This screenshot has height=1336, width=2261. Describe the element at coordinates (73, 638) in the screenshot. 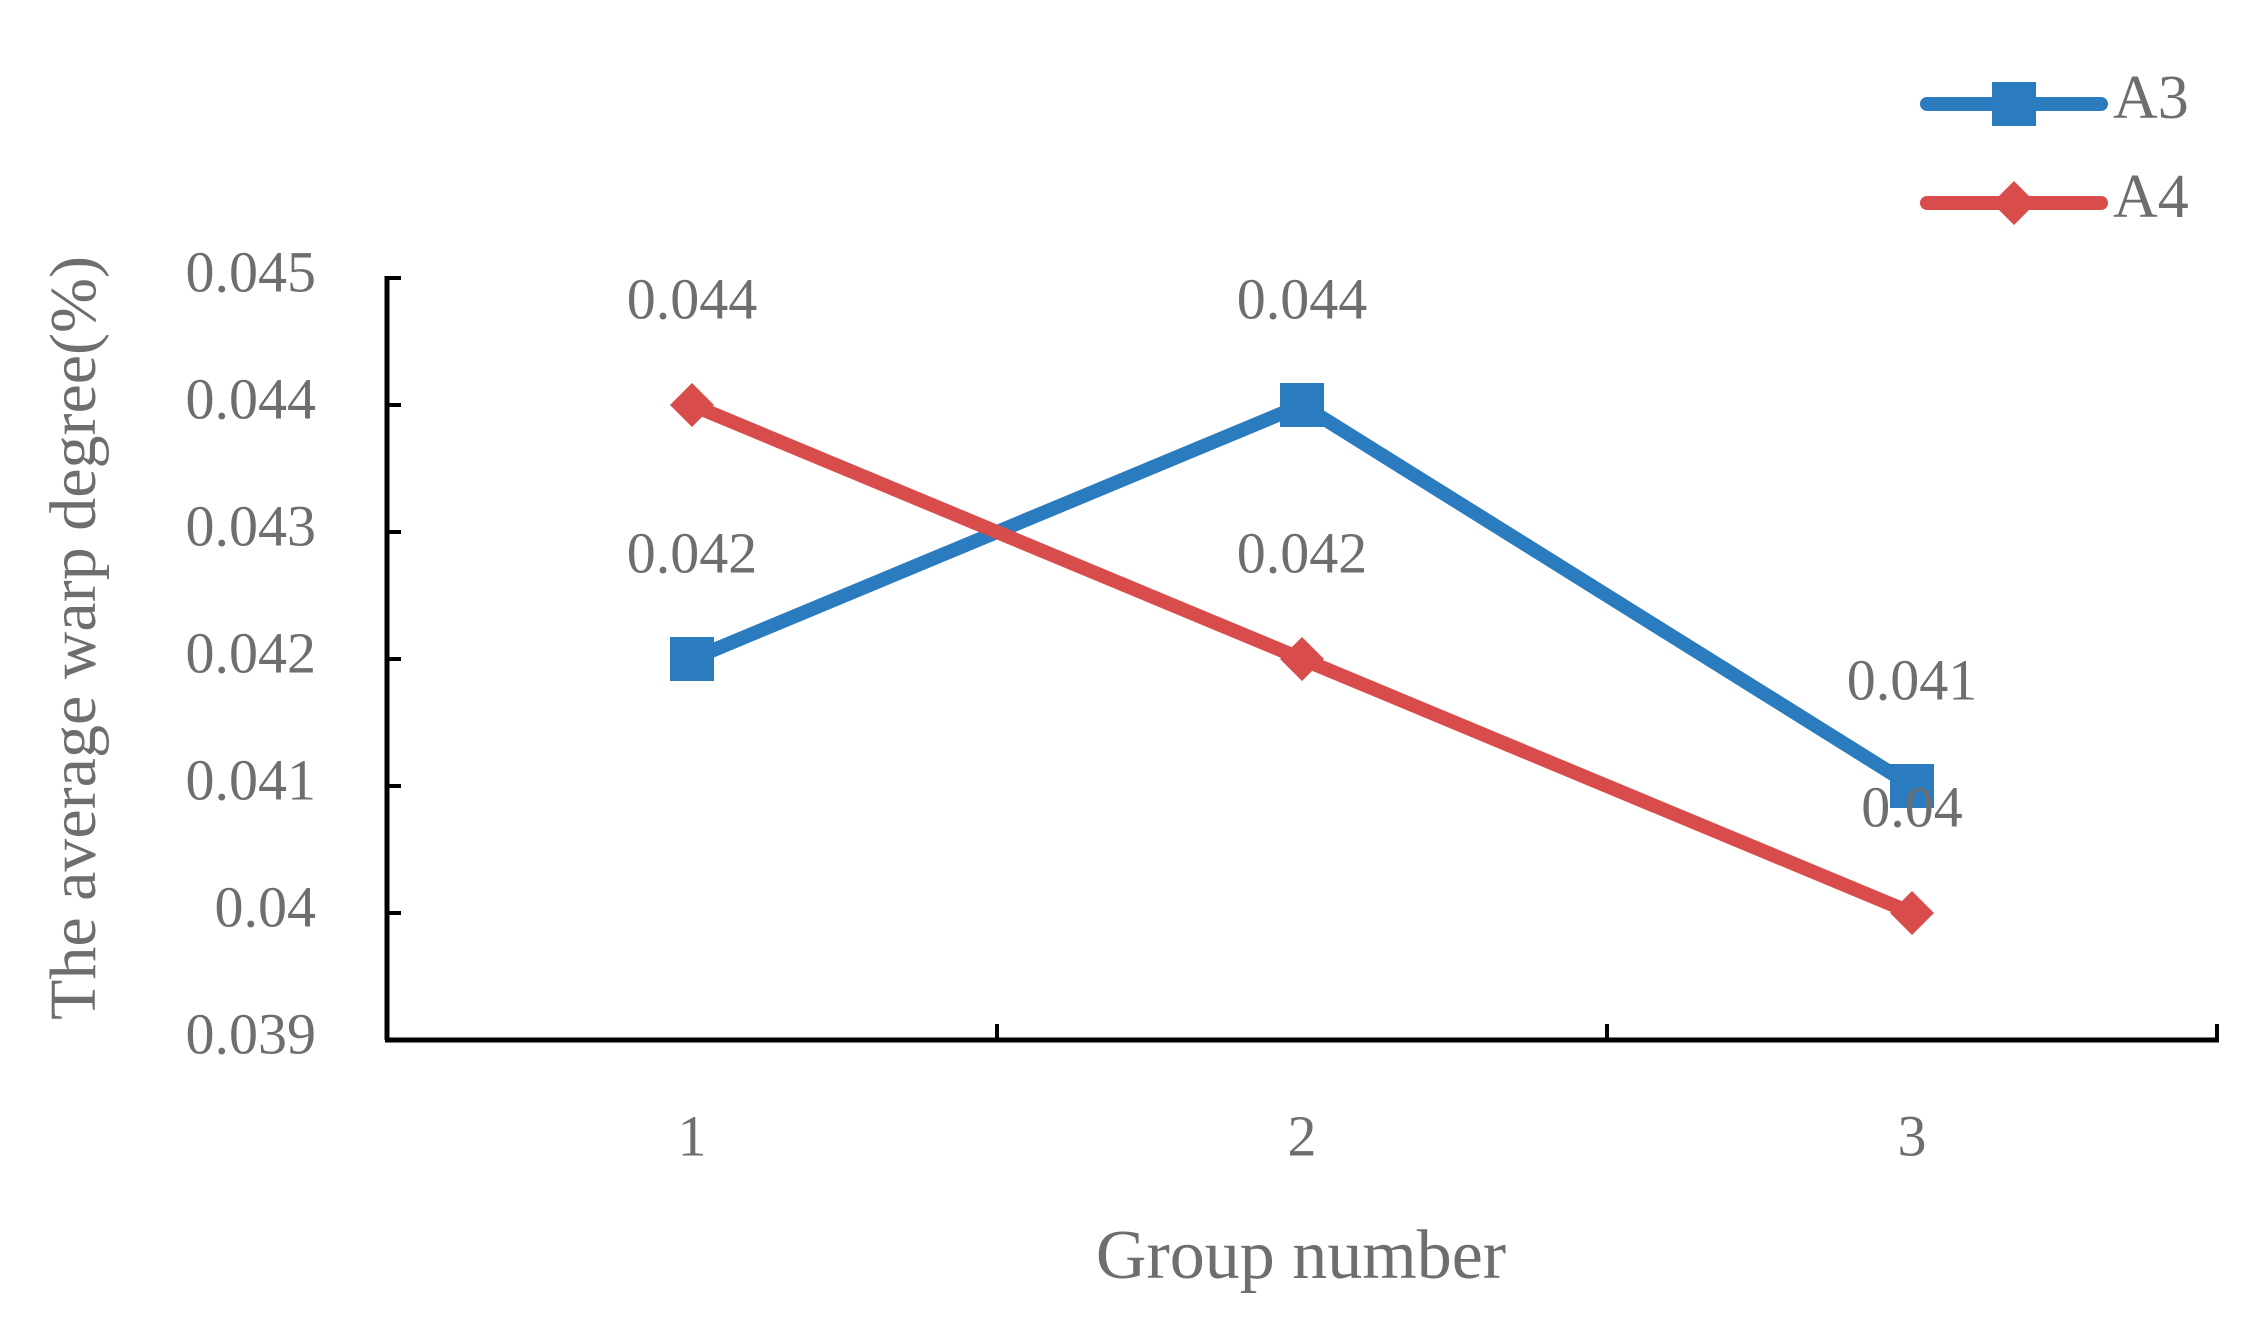

I see `y-axis-title: The average warp degree(%)` at that location.